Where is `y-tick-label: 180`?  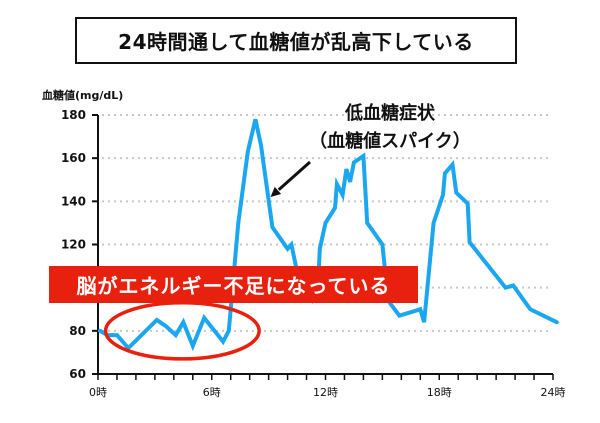
y-tick-label: 180 is located at coordinates (73, 115).